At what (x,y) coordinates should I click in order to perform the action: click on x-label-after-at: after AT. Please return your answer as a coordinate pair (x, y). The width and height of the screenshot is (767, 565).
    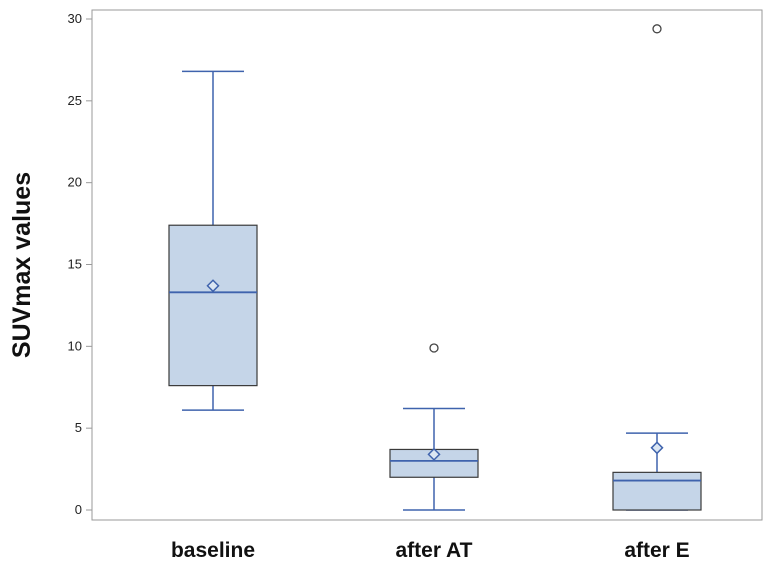
    Looking at the image, I should click on (433, 550).